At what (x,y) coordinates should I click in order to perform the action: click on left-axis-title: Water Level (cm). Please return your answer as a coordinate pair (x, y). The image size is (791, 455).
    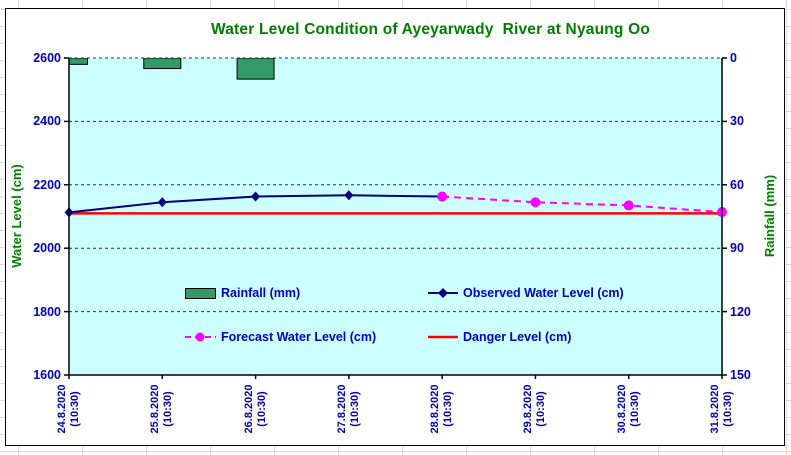
    Looking at the image, I should click on (16, 216).